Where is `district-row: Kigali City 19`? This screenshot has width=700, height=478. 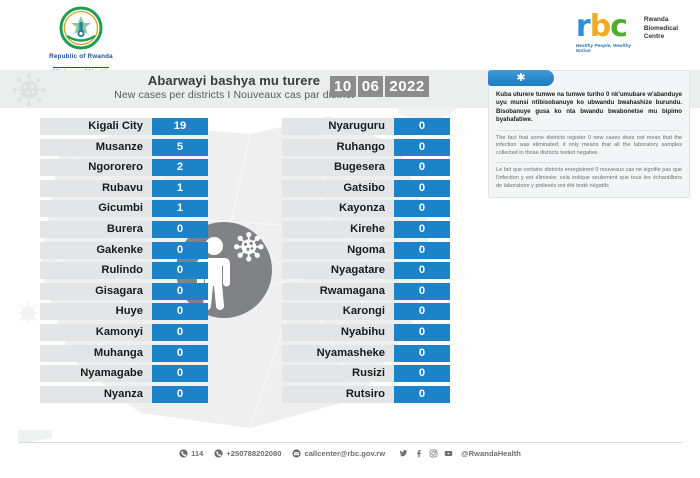
district-row: Kigali City 19 is located at coordinates (124, 126).